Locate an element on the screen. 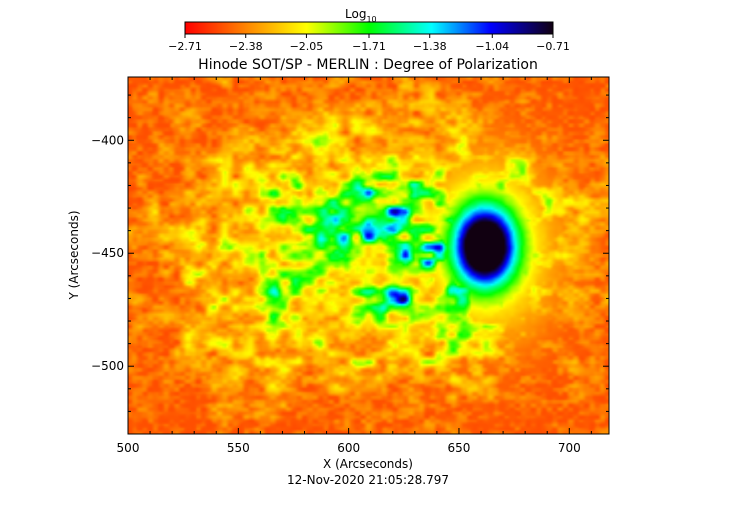 The image size is (736, 512). colorbar-tick-label: −2.05 is located at coordinates (307, 46).